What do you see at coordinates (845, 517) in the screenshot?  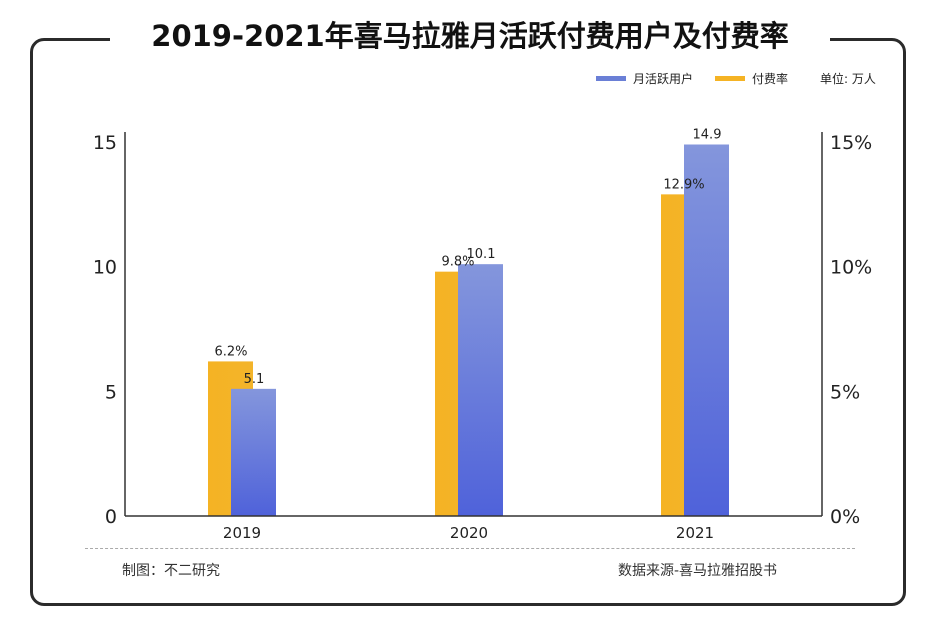 I see `right-tick-label: 0%` at bounding box center [845, 517].